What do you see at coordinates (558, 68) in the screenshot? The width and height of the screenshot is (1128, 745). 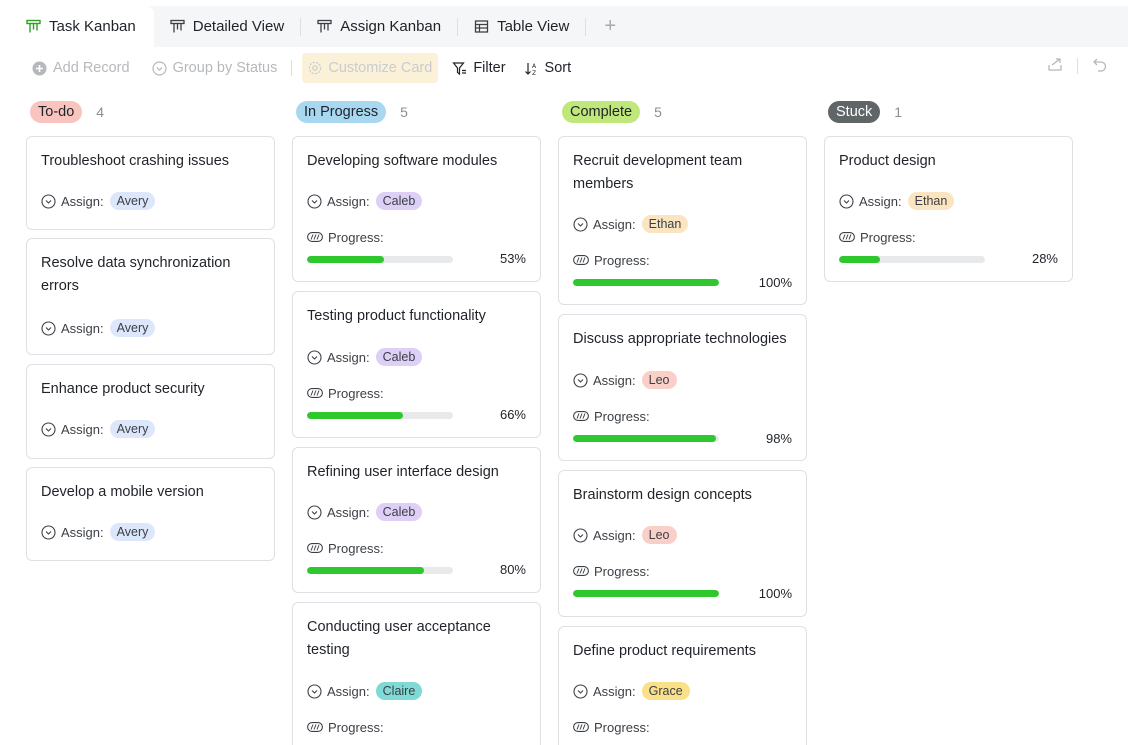 I see `sort-label: Sort` at bounding box center [558, 68].